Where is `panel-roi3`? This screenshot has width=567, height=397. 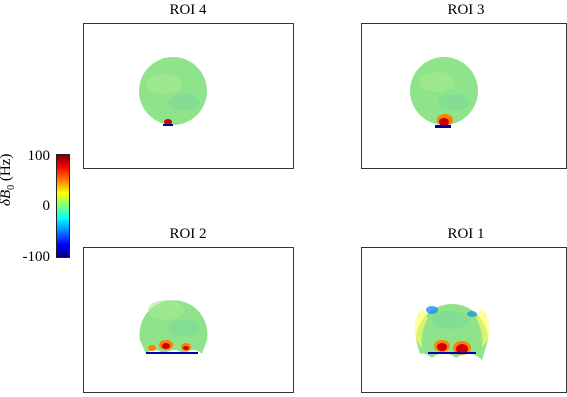 panel-roi3 is located at coordinates (464, 96).